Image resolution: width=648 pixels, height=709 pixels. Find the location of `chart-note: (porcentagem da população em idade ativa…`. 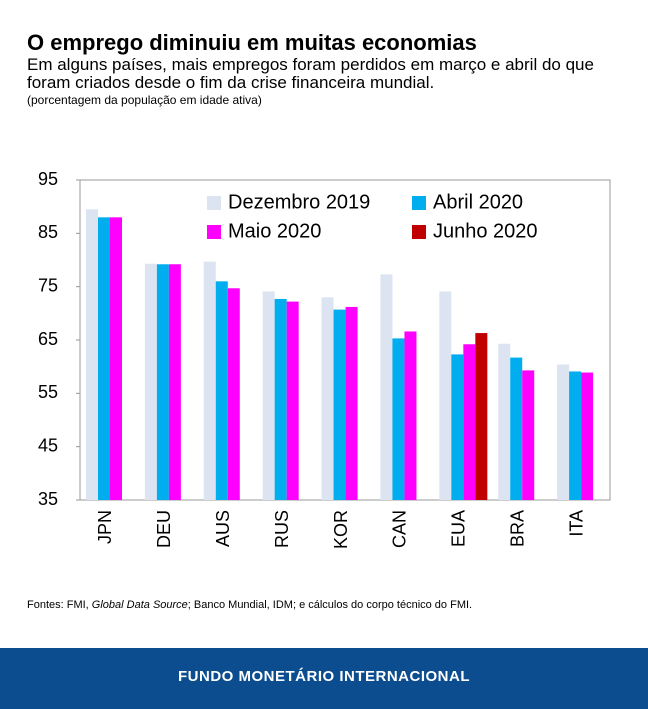

chart-note: (porcentagem da população em idade ativa… is located at coordinates (144, 100).